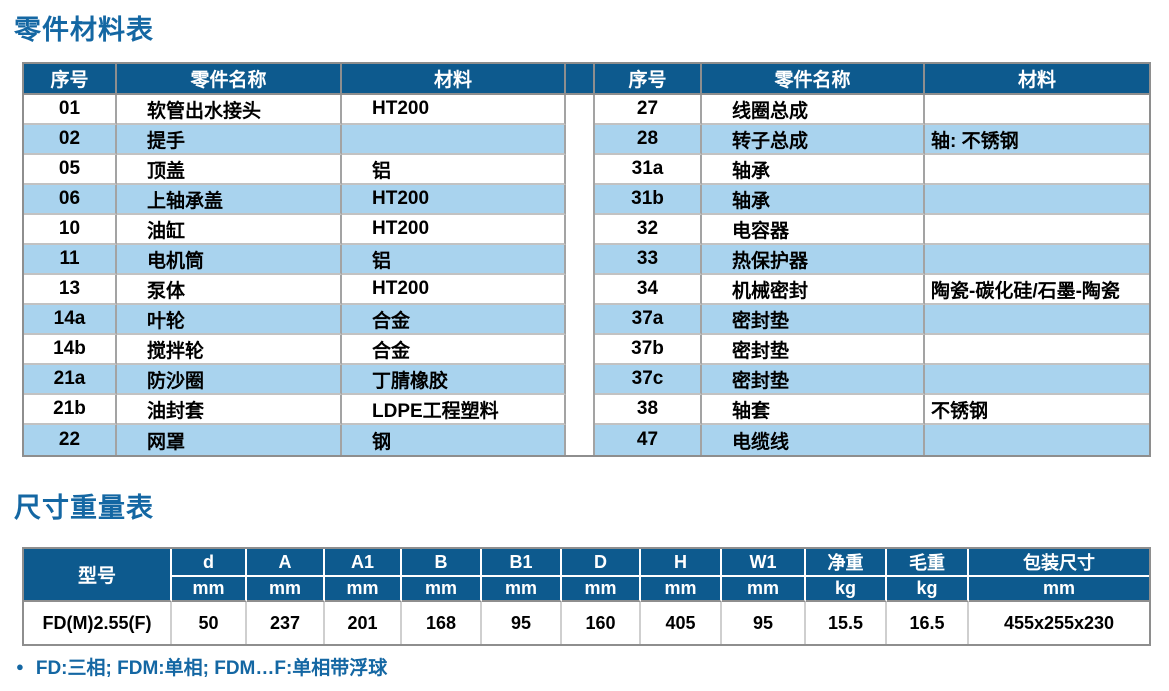 Image resolution: width=1169 pixels, height=691 pixels. What do you see at coordinates (648, 290) in the screenshot?
I see `parts-cell-no: 34` at bounding box center [648, 290].